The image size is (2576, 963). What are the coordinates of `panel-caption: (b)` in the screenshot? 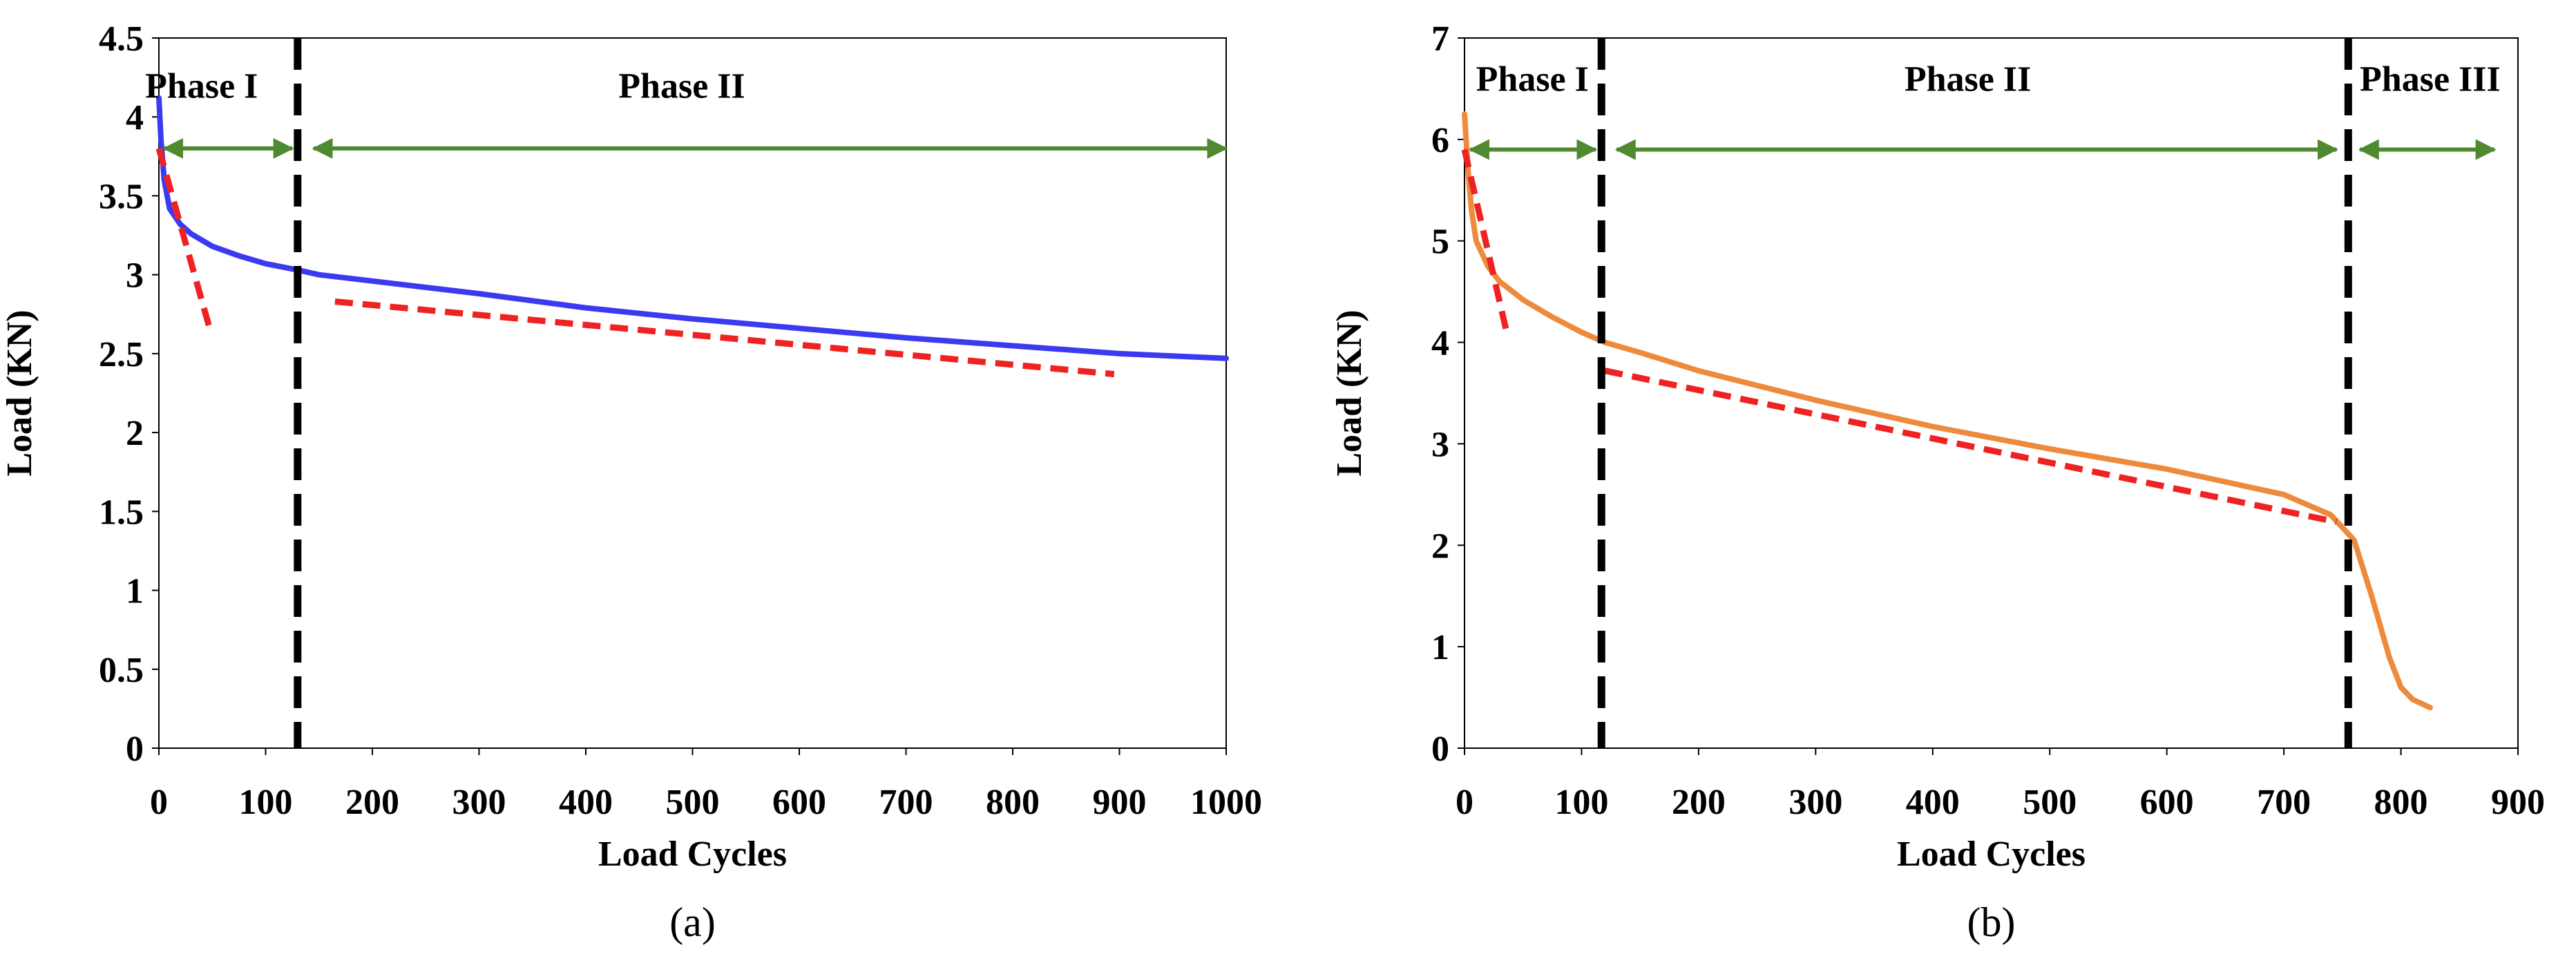 It's located at (1991, 922).